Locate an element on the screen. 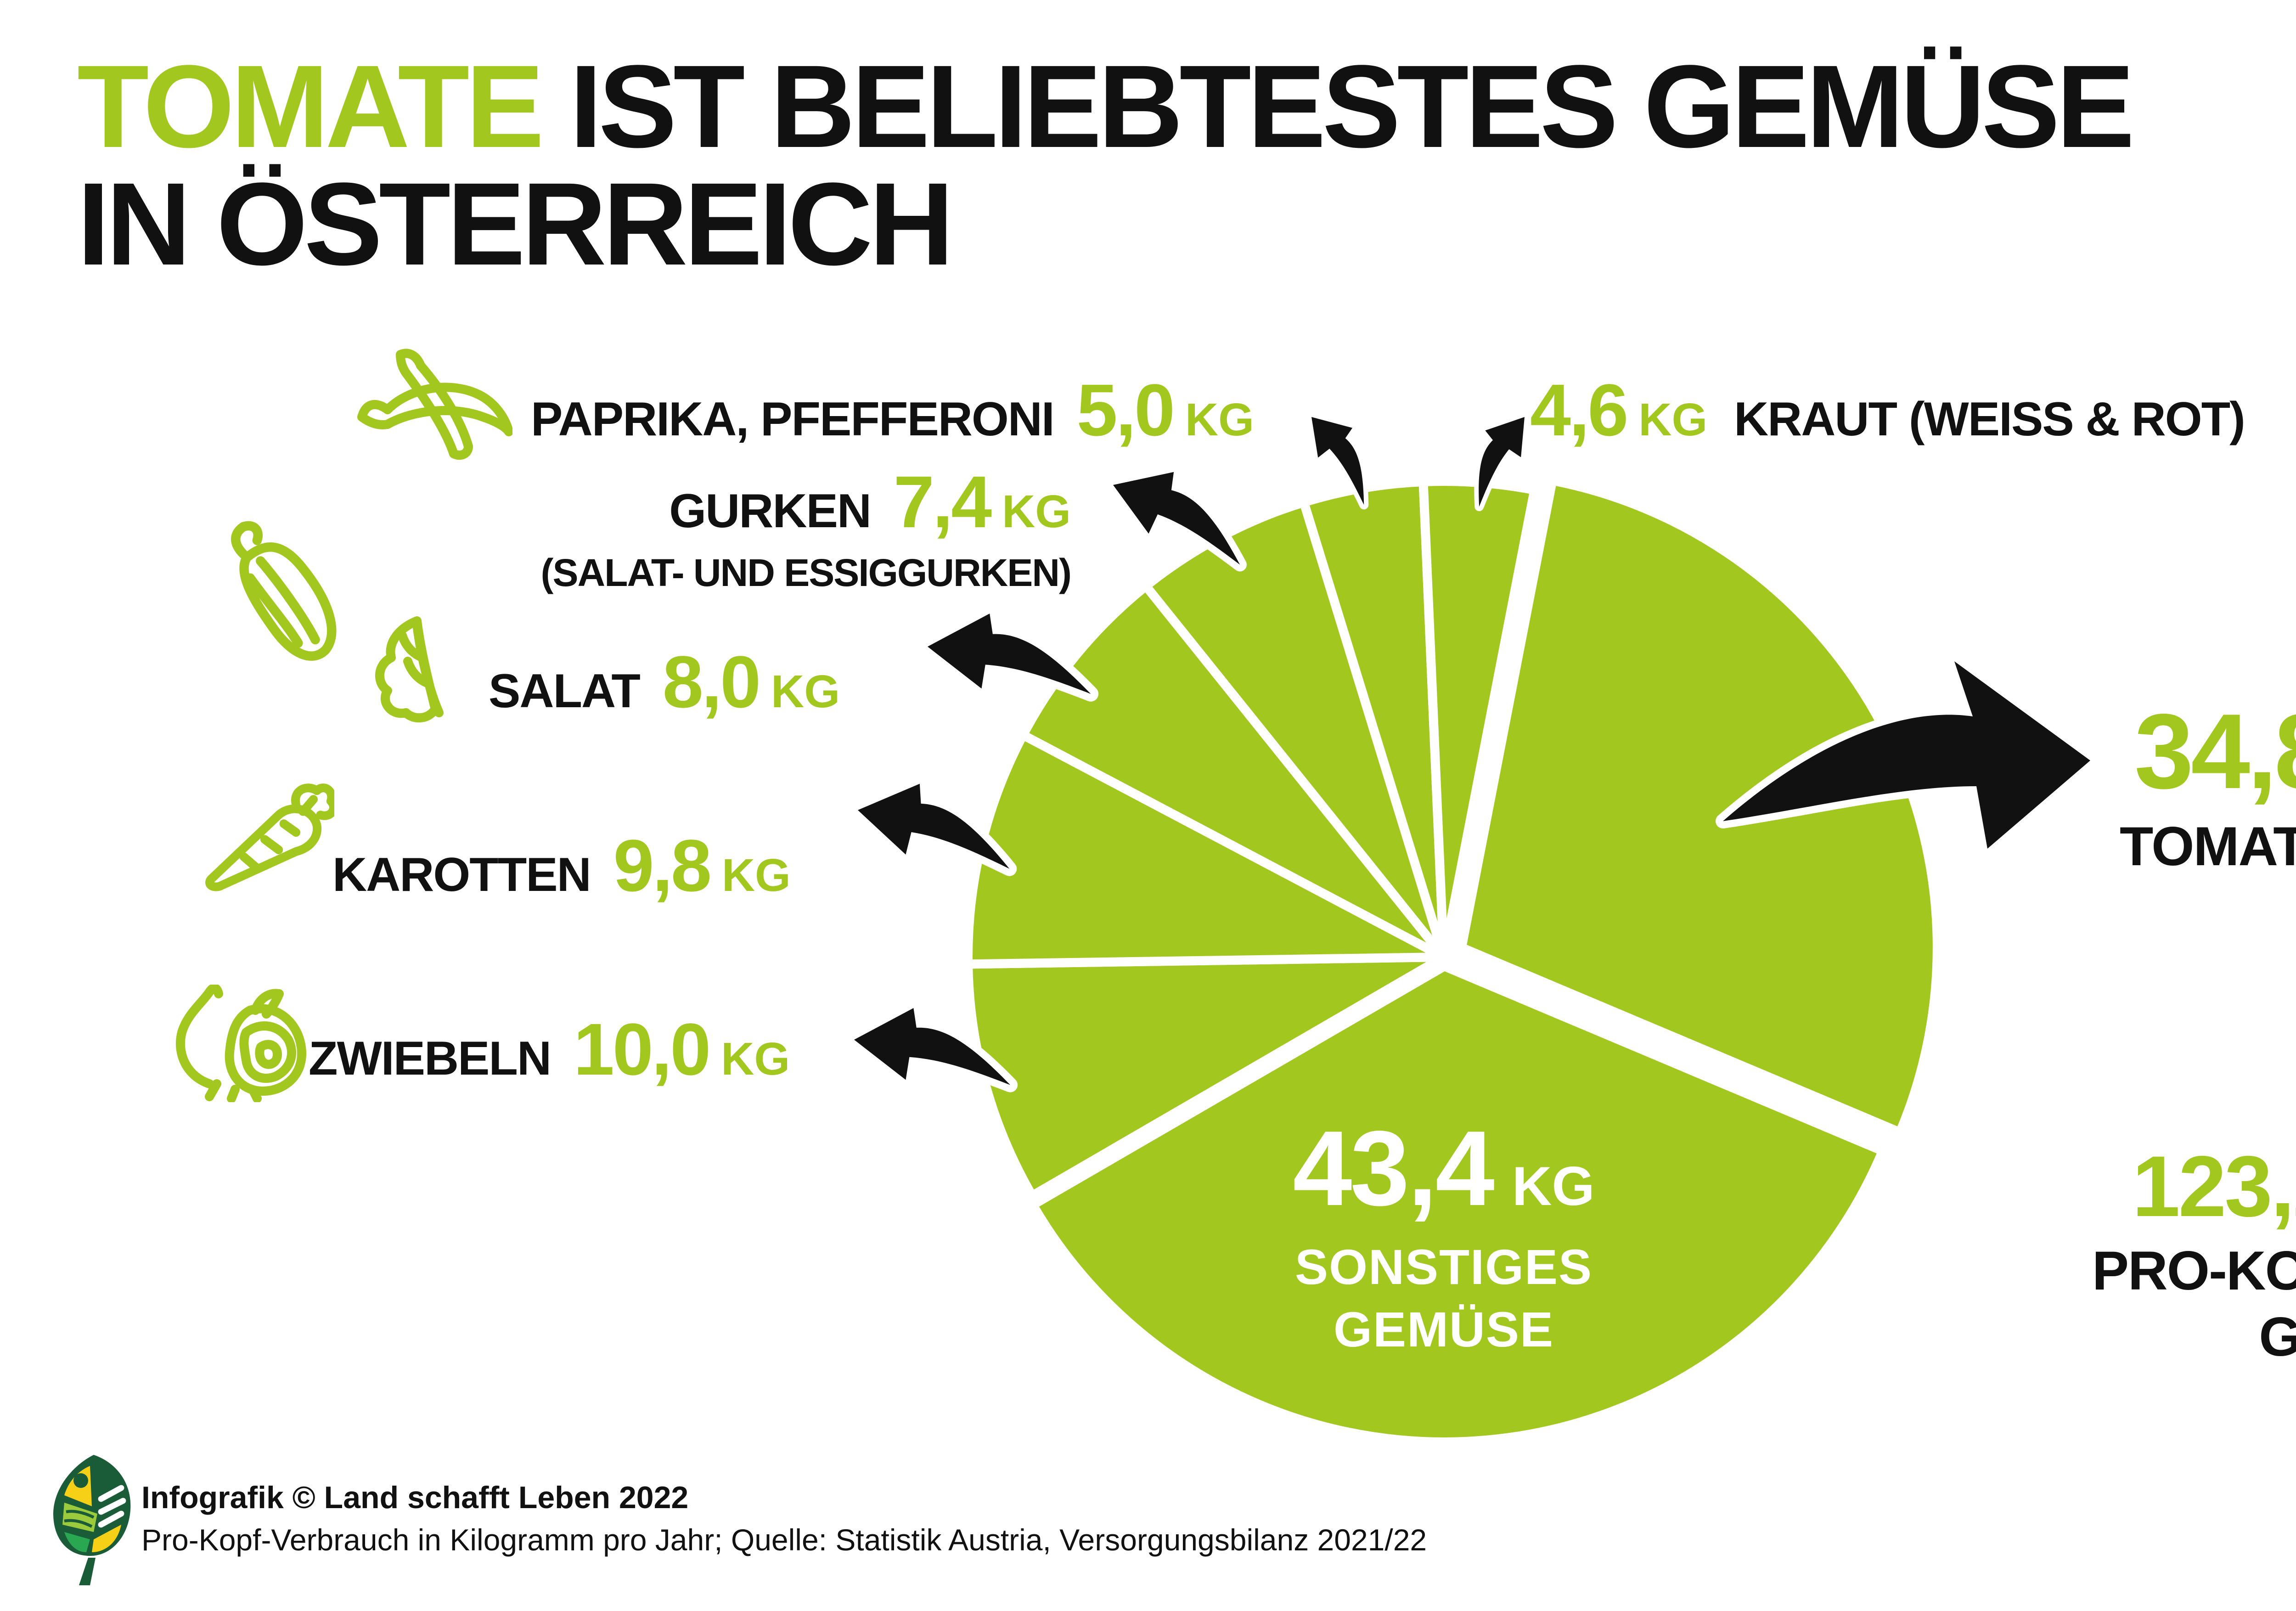  land-schafft-leben-logo is located at coordinates (92, 1520).